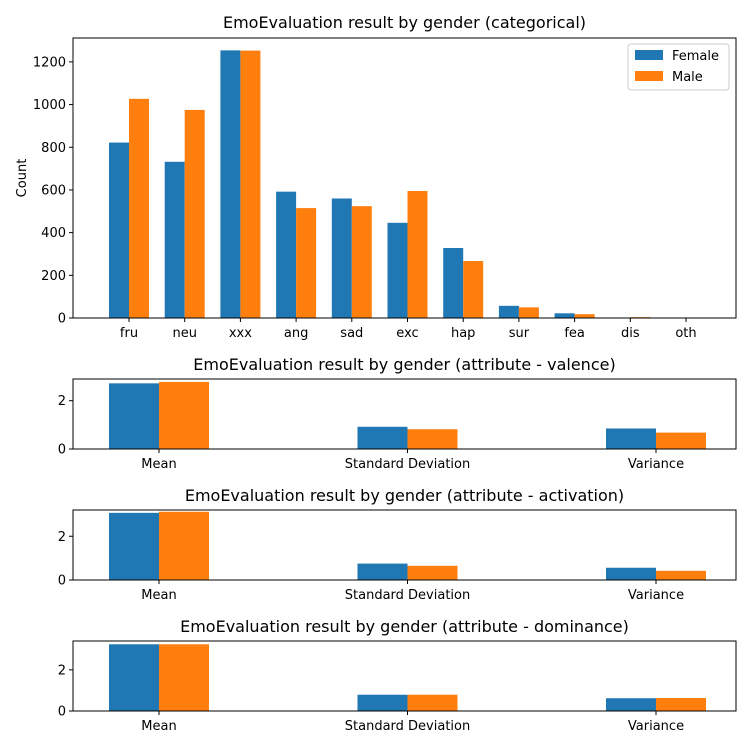 Image resolution: width=750 pixels, height=750 pixels. What do you see at coordinates (564, 315) in the screenshot?
I see `bar-female-fea` at bounding box center [564, 315].